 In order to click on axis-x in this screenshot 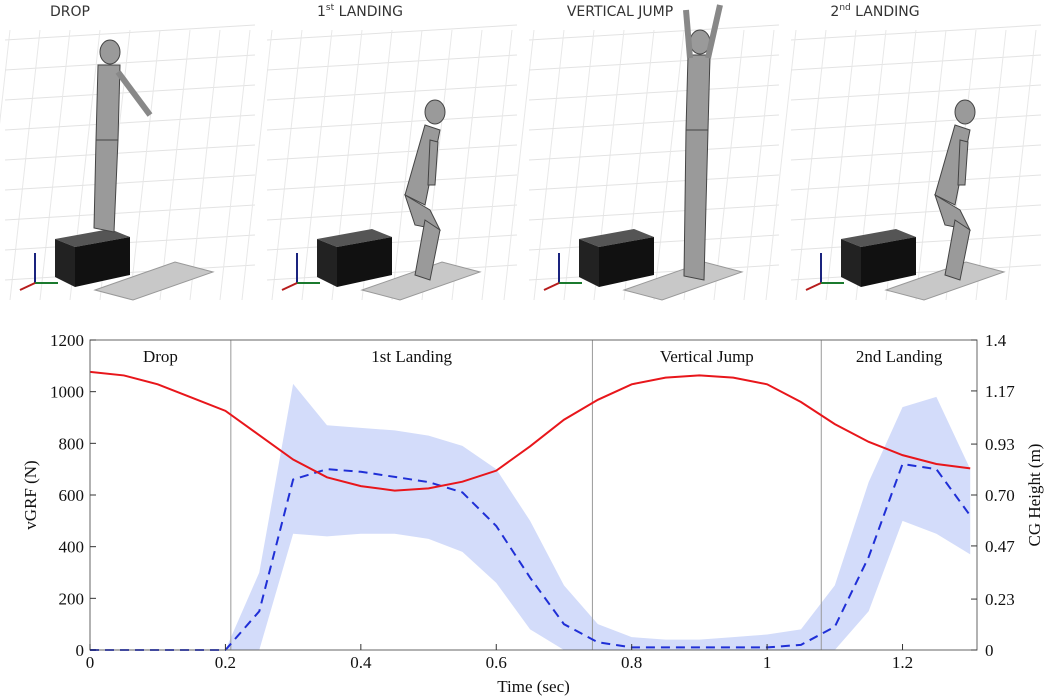, I will do `click(27, 286)`.